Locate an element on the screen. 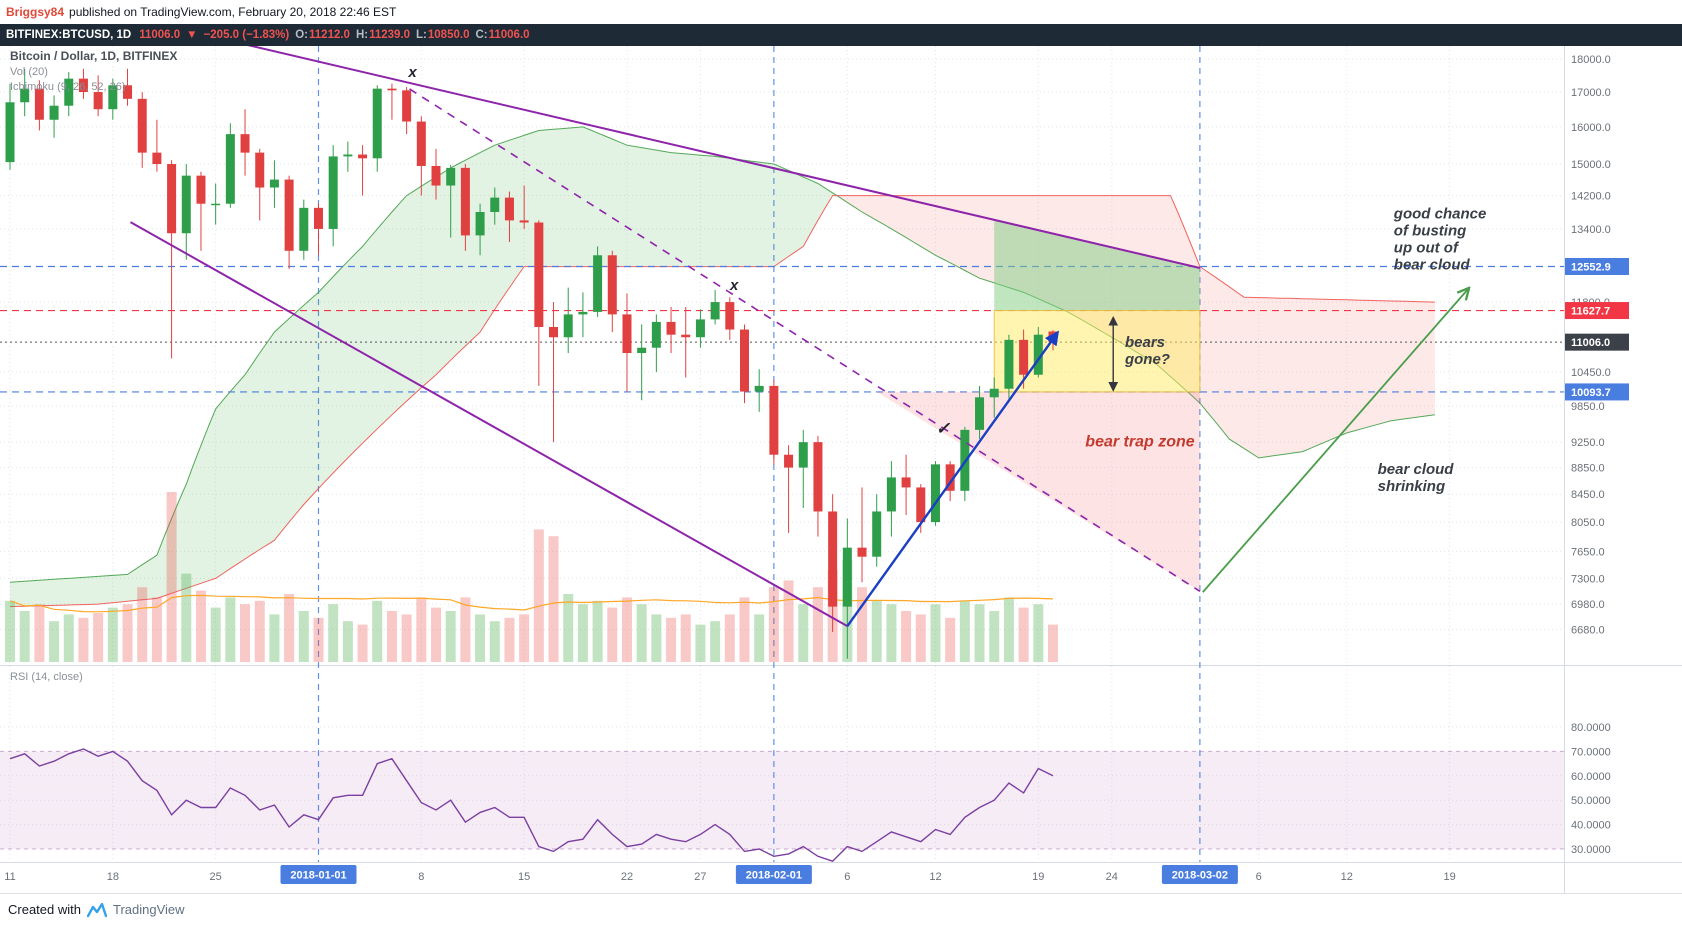 This screenshot has width=1682, height=951. drawing-shapes is located at coordinates (1038, 406).